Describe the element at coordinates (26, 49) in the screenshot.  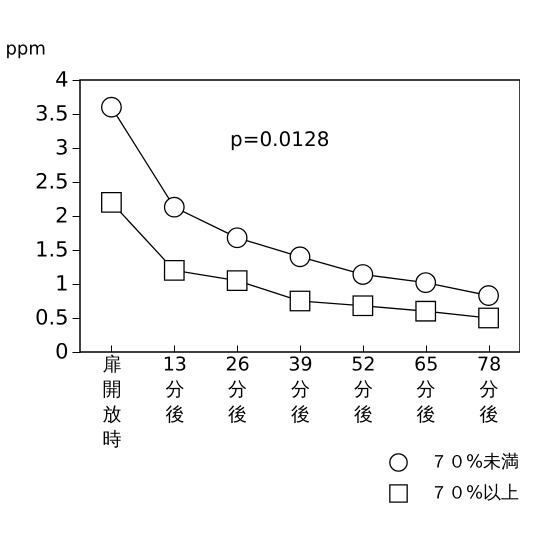
I see `y-axis-title: ppm` at that location.